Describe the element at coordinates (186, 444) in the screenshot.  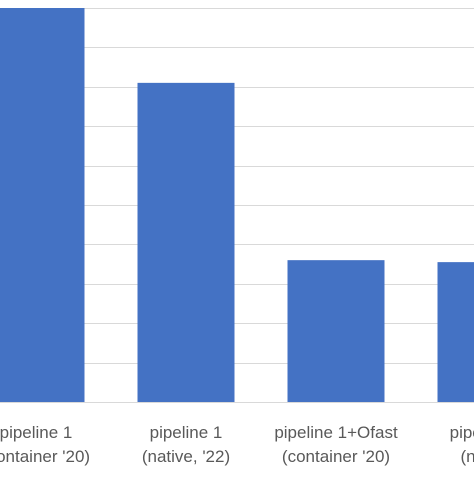
I see `category-label: pipeline 1 (native, '22)` at that location.